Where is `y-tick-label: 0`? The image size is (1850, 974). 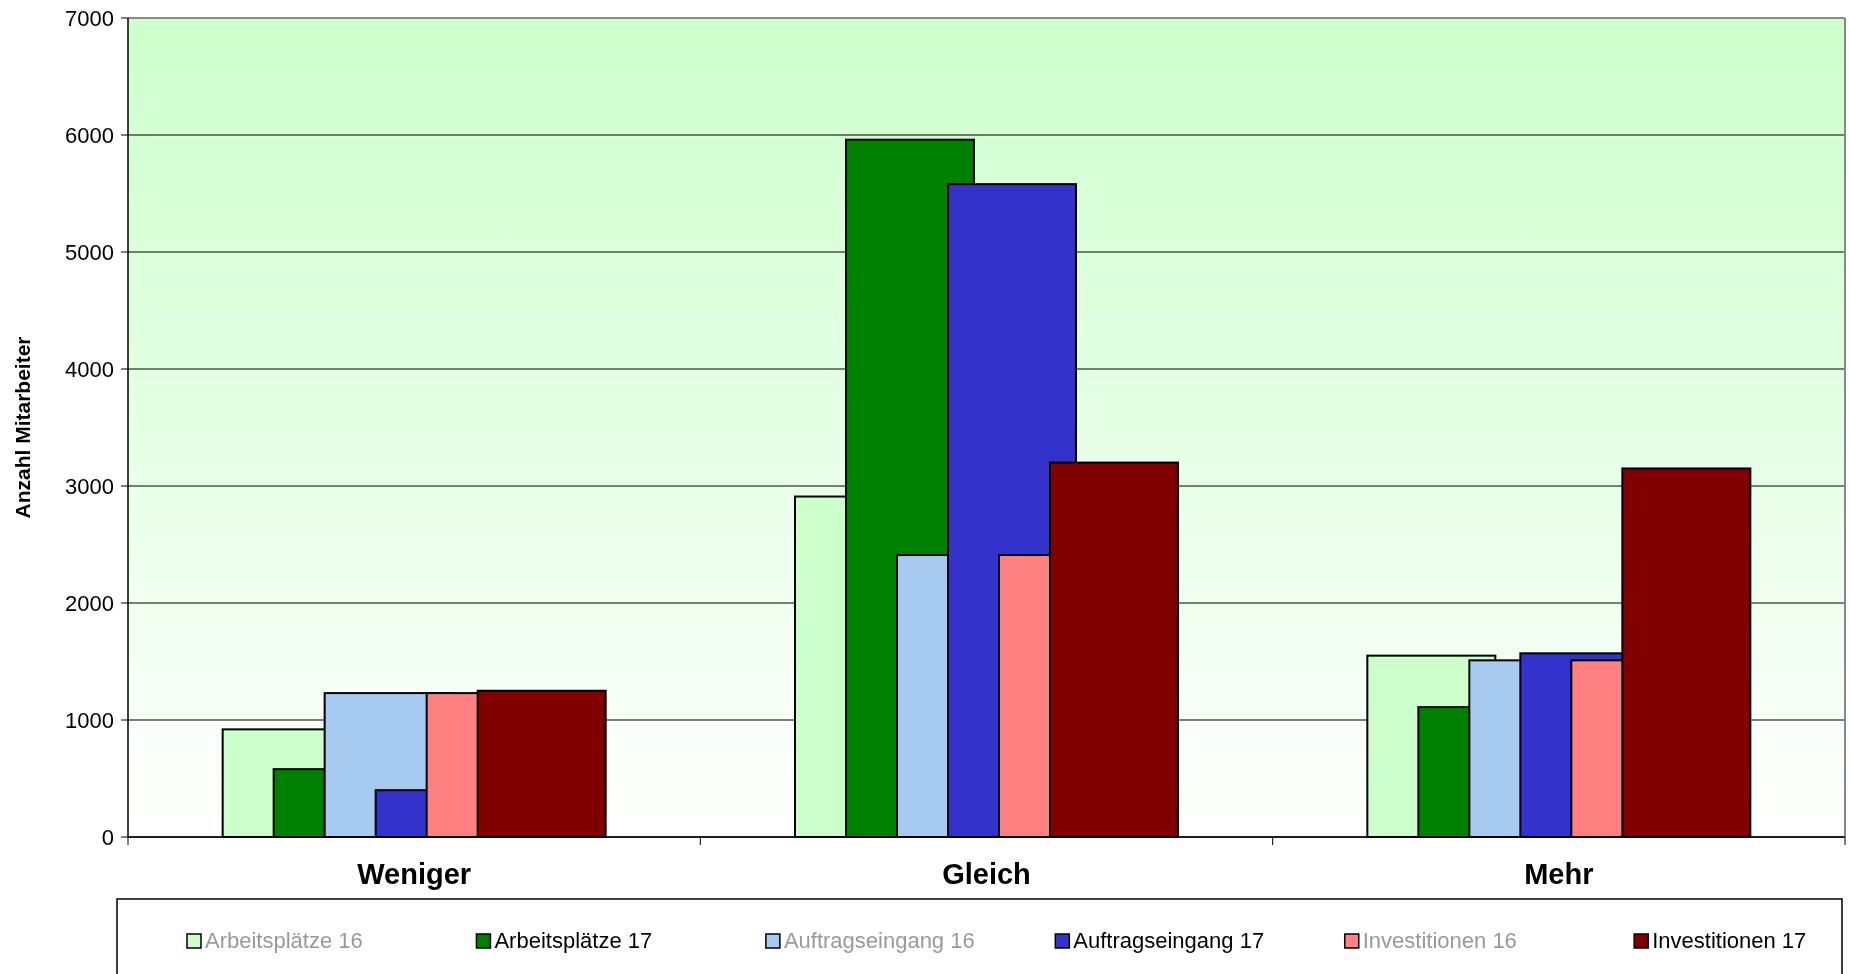
y-tick-label: 0 is located at coordinates (107, 837).